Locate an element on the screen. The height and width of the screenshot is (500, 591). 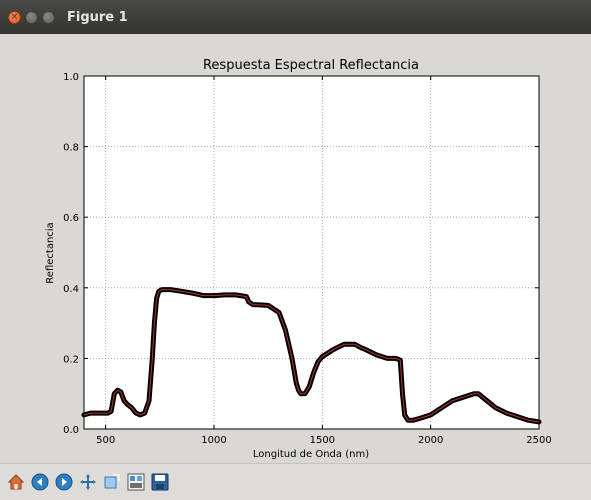
x-axis-label: Longitud de Onda (nm) is located at coordinates (311, 454).